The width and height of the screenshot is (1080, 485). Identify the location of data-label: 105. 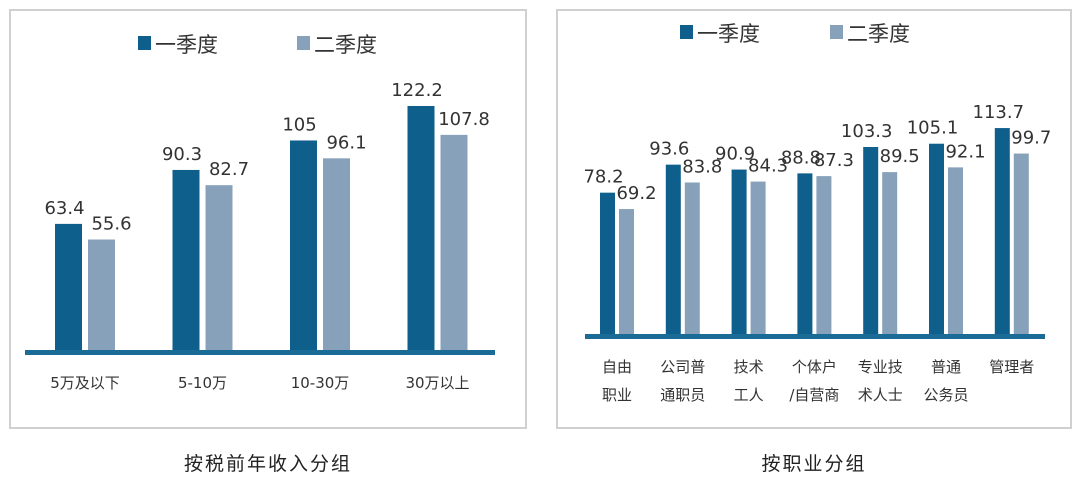
(299, 124).